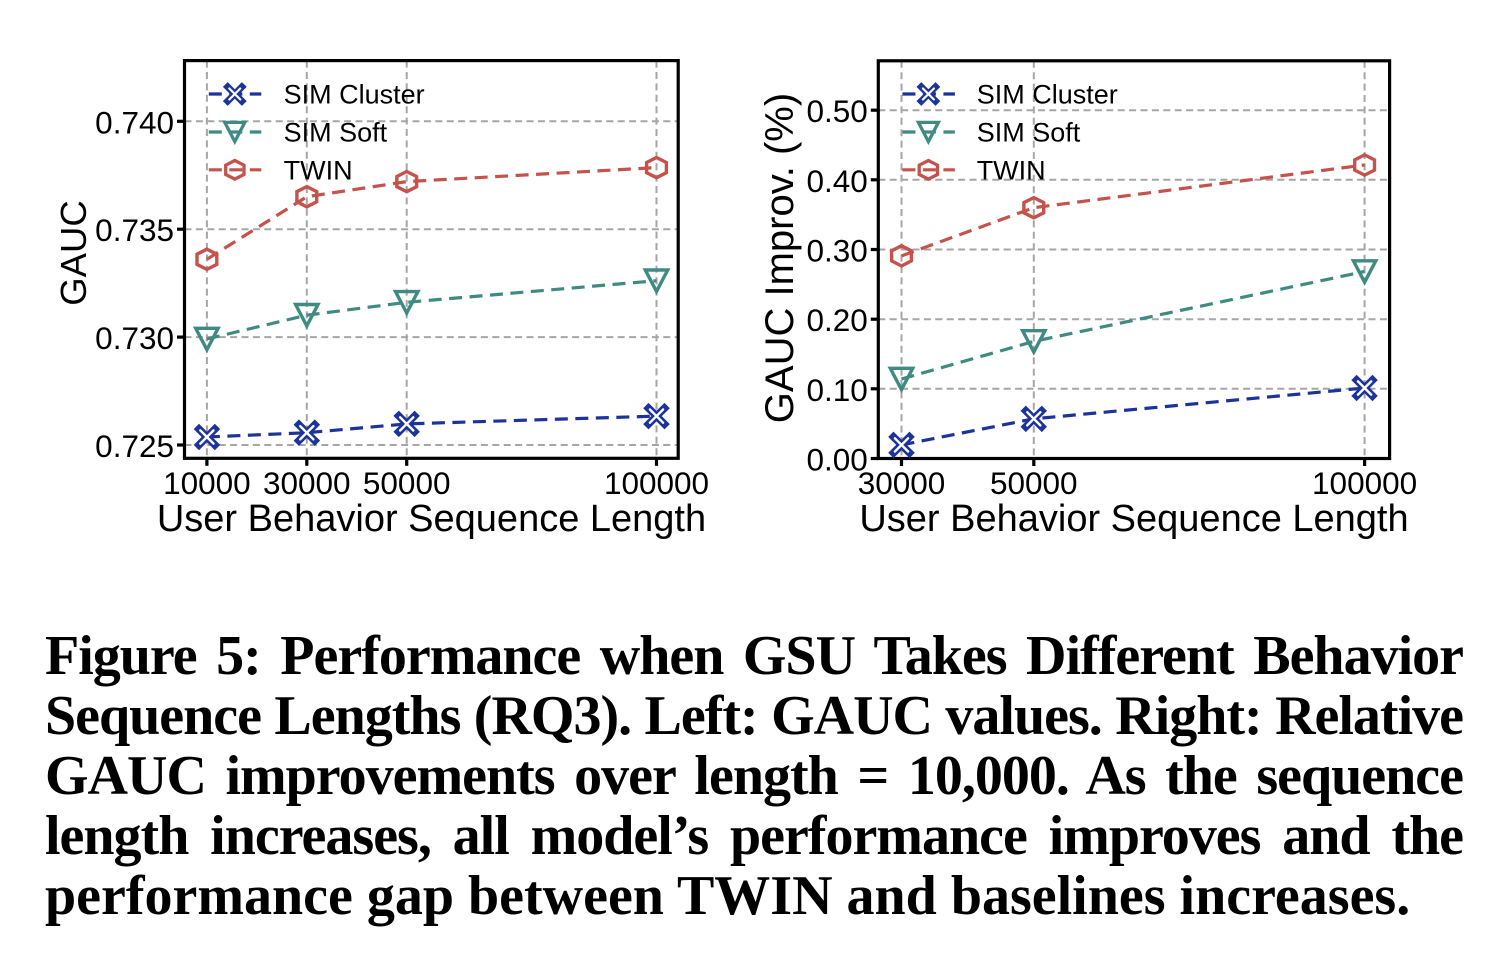 The image size is (1506, 970). Describe the element at coordinates (836, 320) in the screenshot. I see `svg-text: 0.20` at that location.